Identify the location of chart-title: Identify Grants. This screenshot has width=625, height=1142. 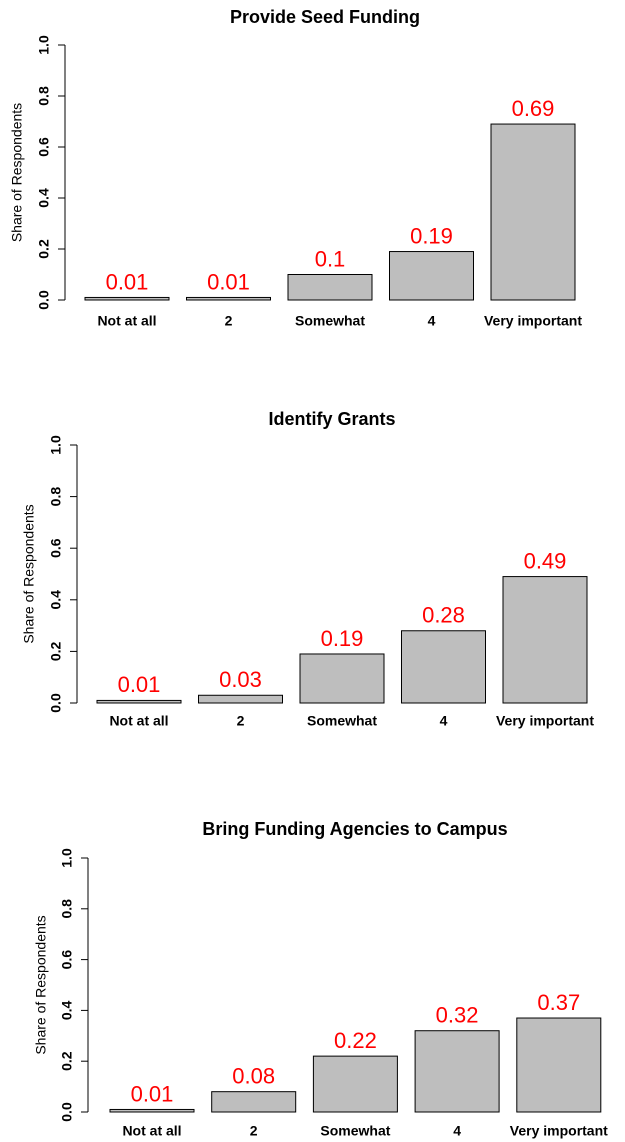
(331, 419).